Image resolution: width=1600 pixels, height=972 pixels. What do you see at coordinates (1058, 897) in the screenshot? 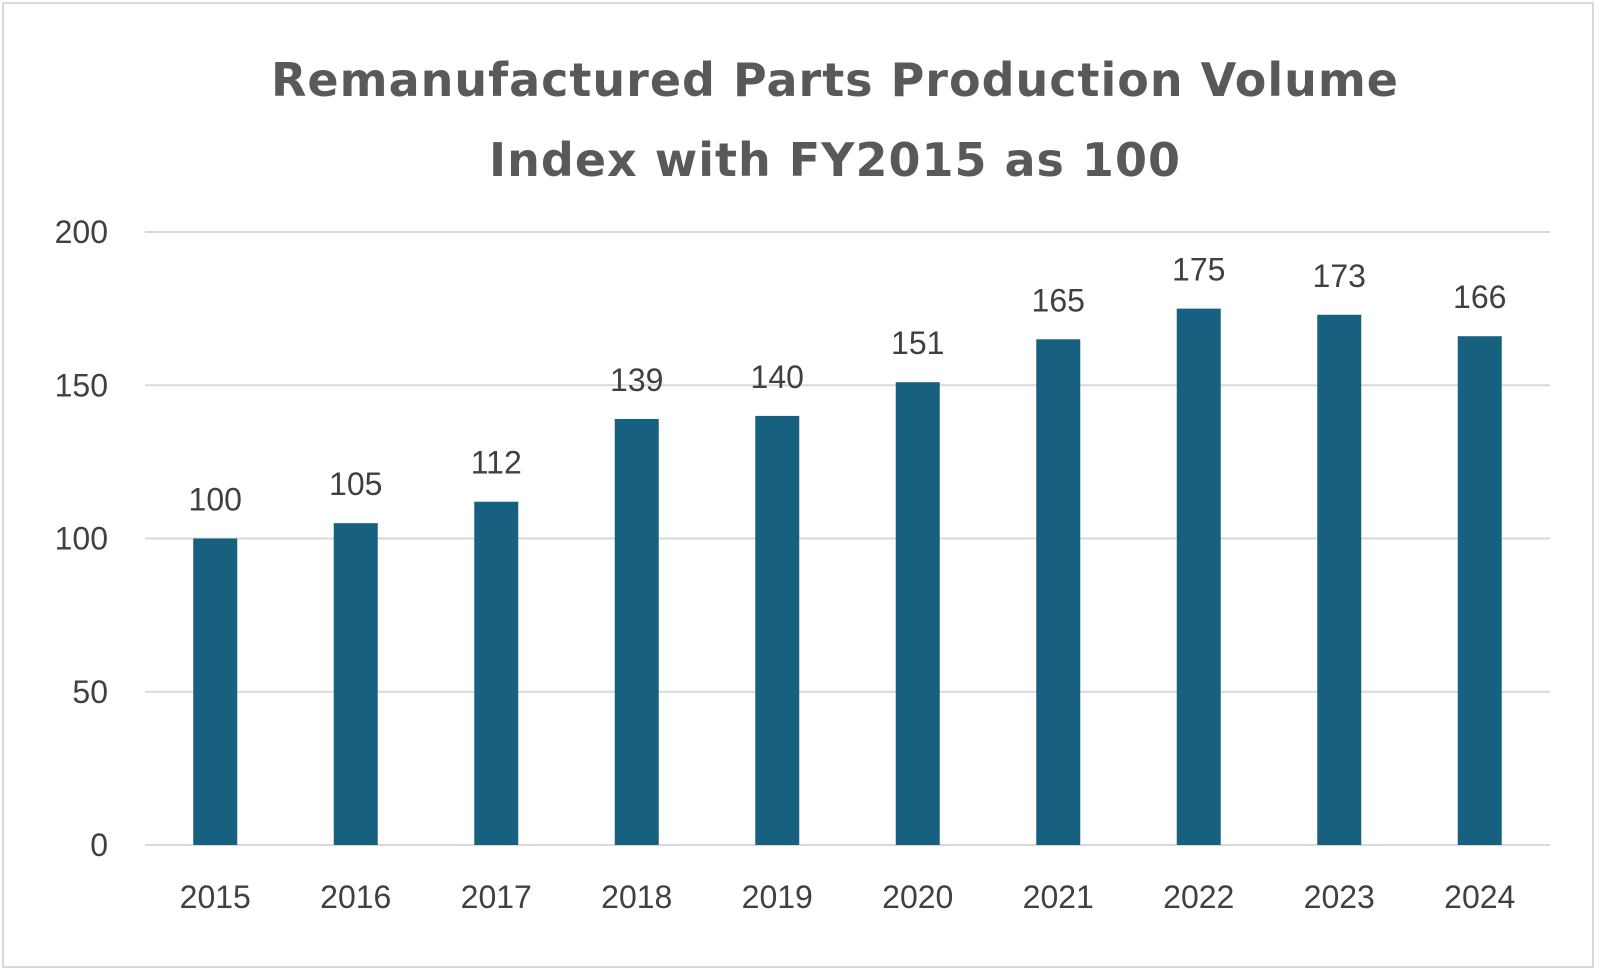
I see `x-tick-label-2021: 2021` at bounding box center [1058, 897].